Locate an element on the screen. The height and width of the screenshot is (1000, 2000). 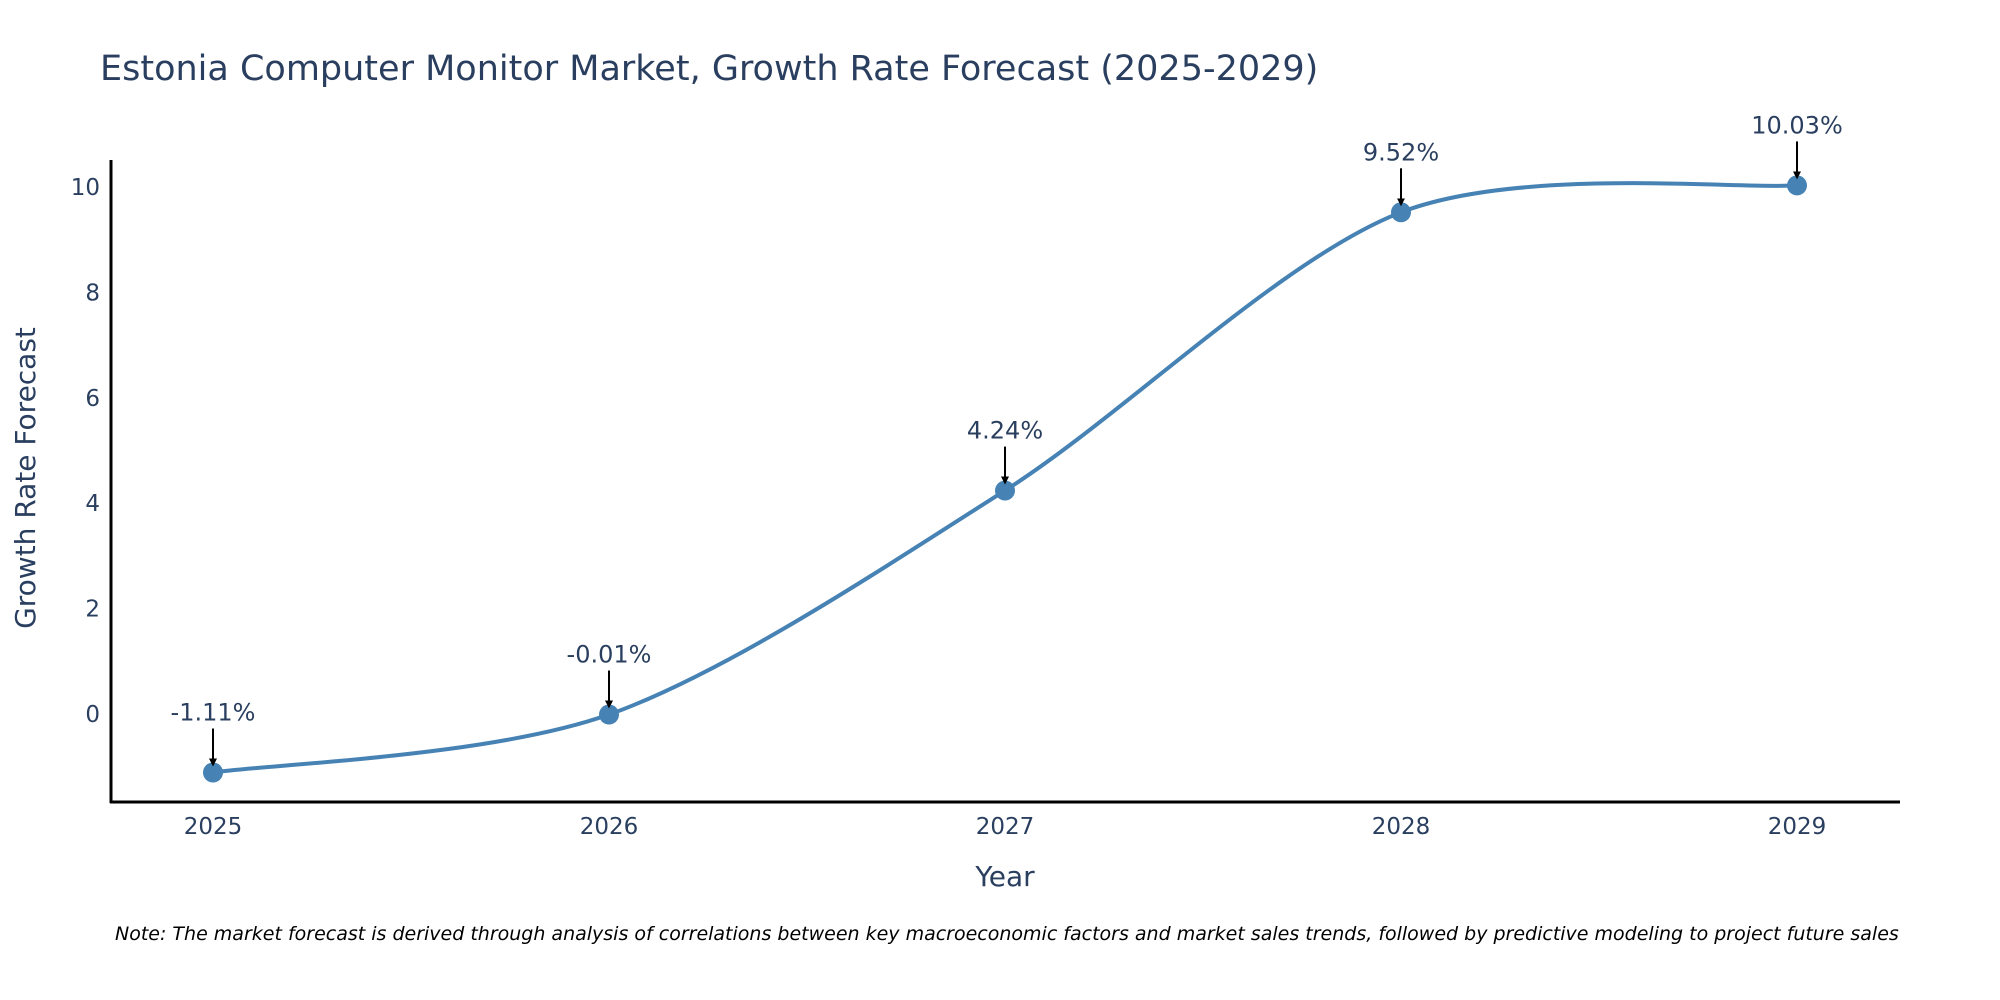
data-label: 9.52% is located at coordinates (1401, 152).